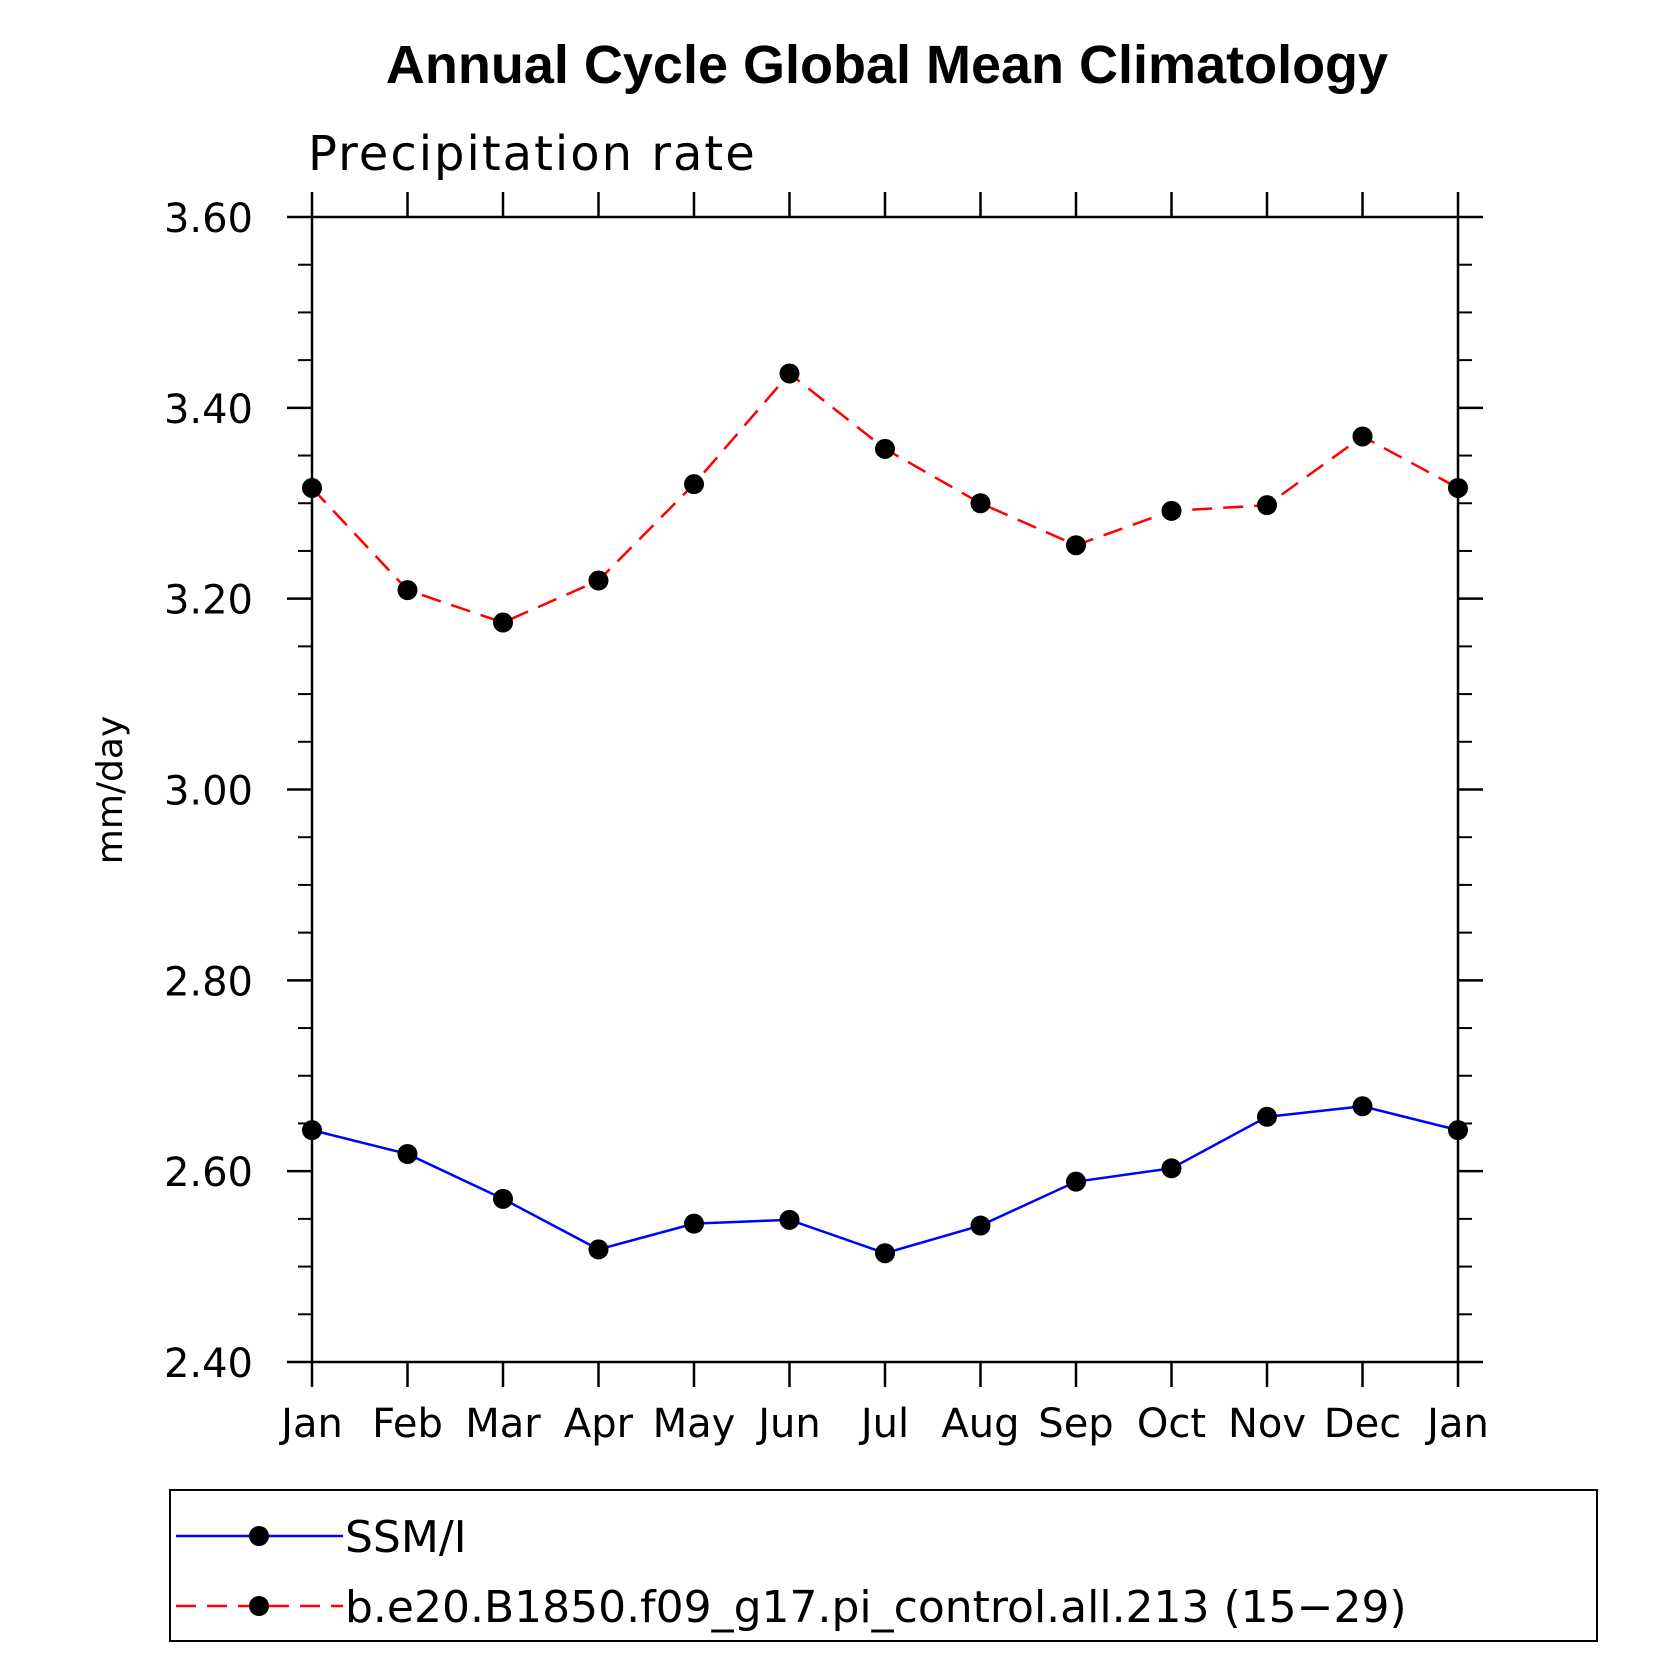 This screenshot has height=1669, width=1669. I want to click on x-tick-label: Sep, so click(1075, 1424).